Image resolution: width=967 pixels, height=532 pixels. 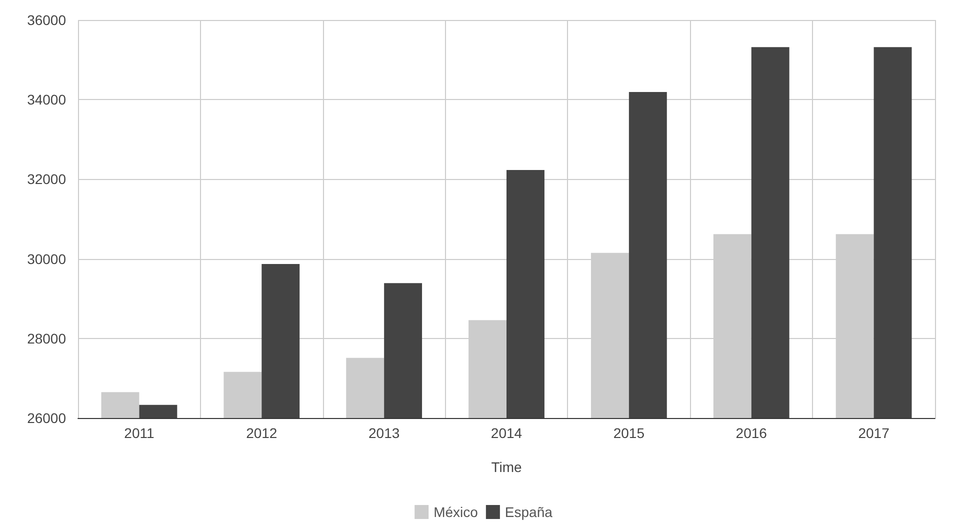 I want to click on x-tick-label: 2014, so click(x=506, y=433).